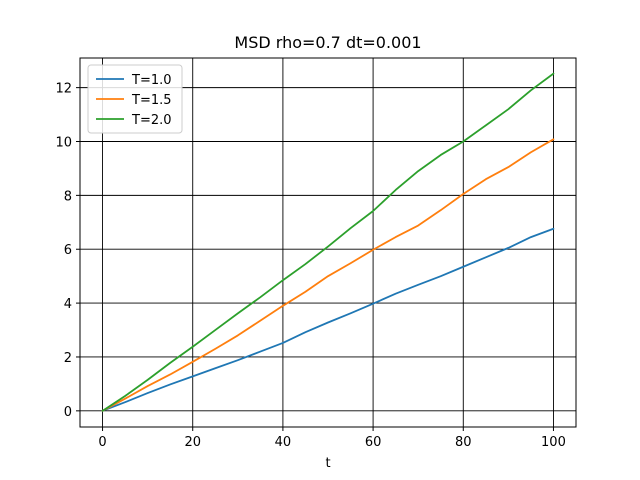 Image resolution: width=640 pixels, height=480 pixels. What do you see at coordinates (327, 42) in the screenshot?
I see `chart-title: MSD rho=0.7 dt=0.001` at bounding box center [327, 42].